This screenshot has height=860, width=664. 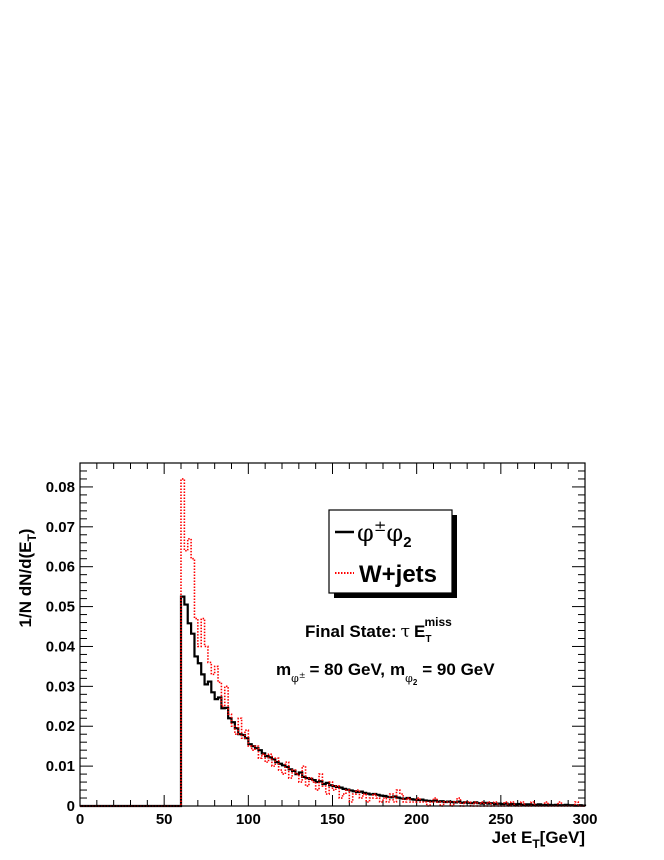 I want to click on legend-label-phi: φ±φ2, so click(x=384, y=534).